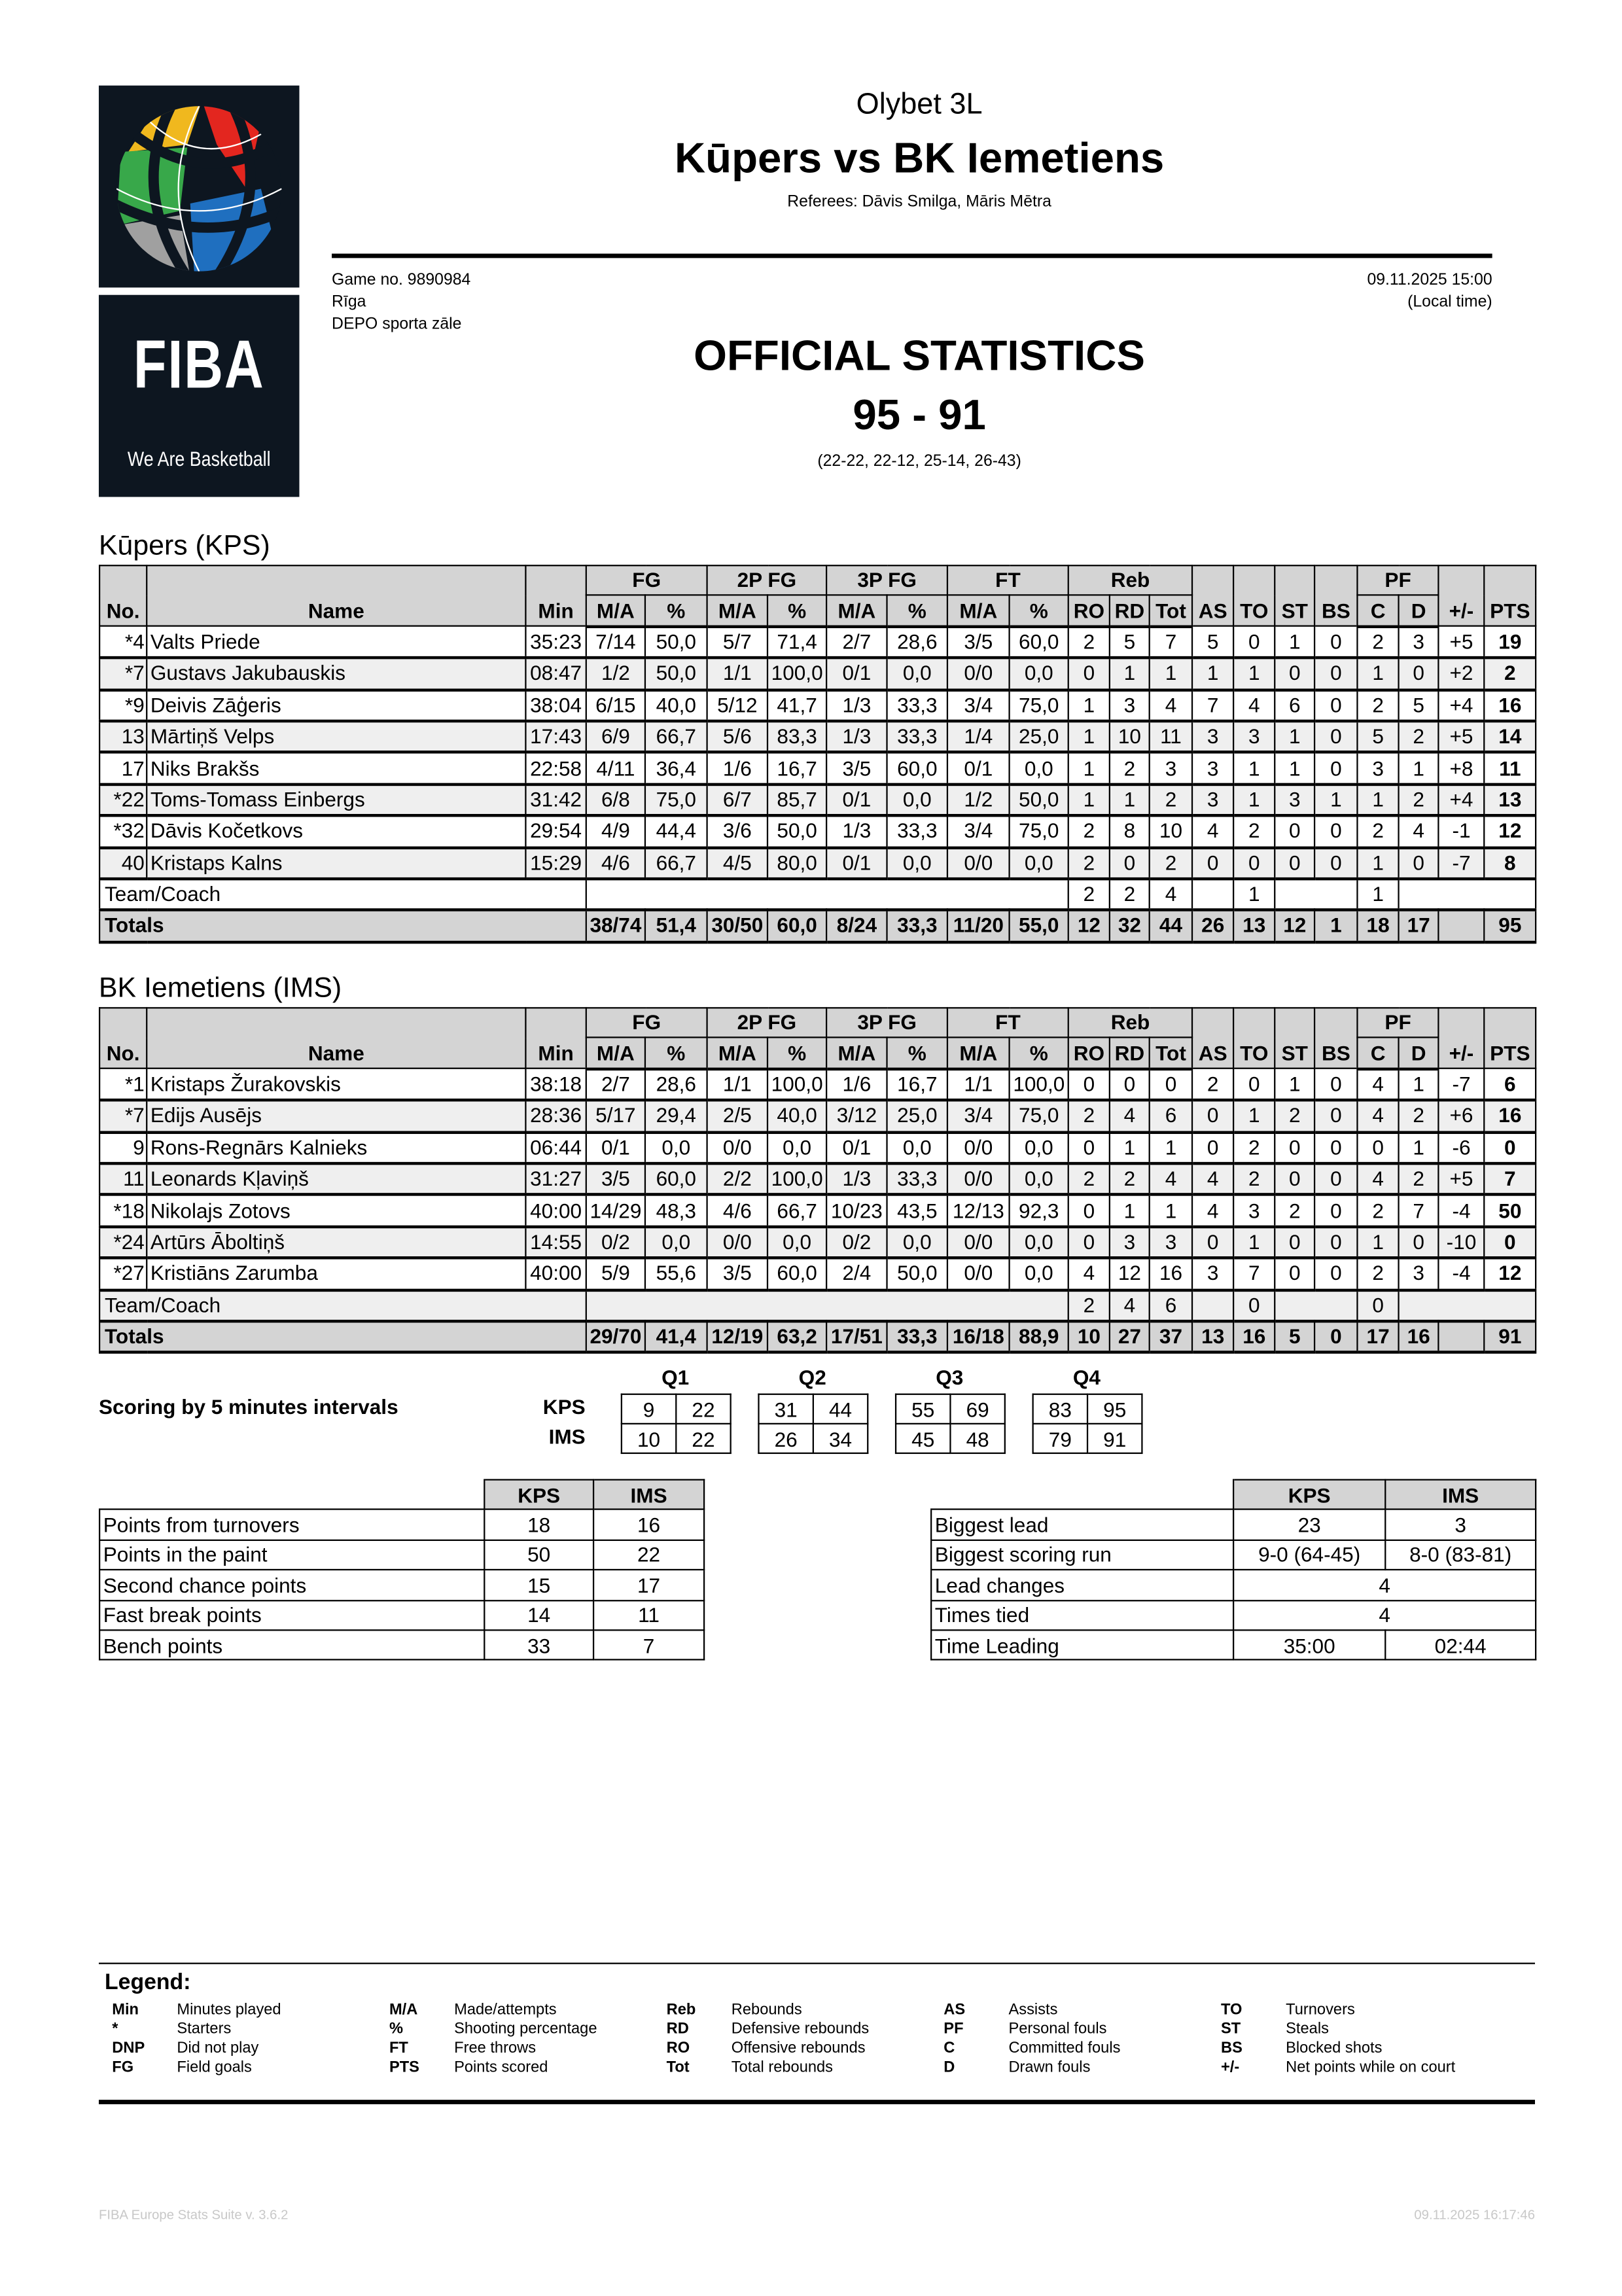 The height and width of the screenshot is (2296, 1622). Describe the element at coordinates (1033, 2010) in the screenshot. I see `legend-desc: Assists` at that location.